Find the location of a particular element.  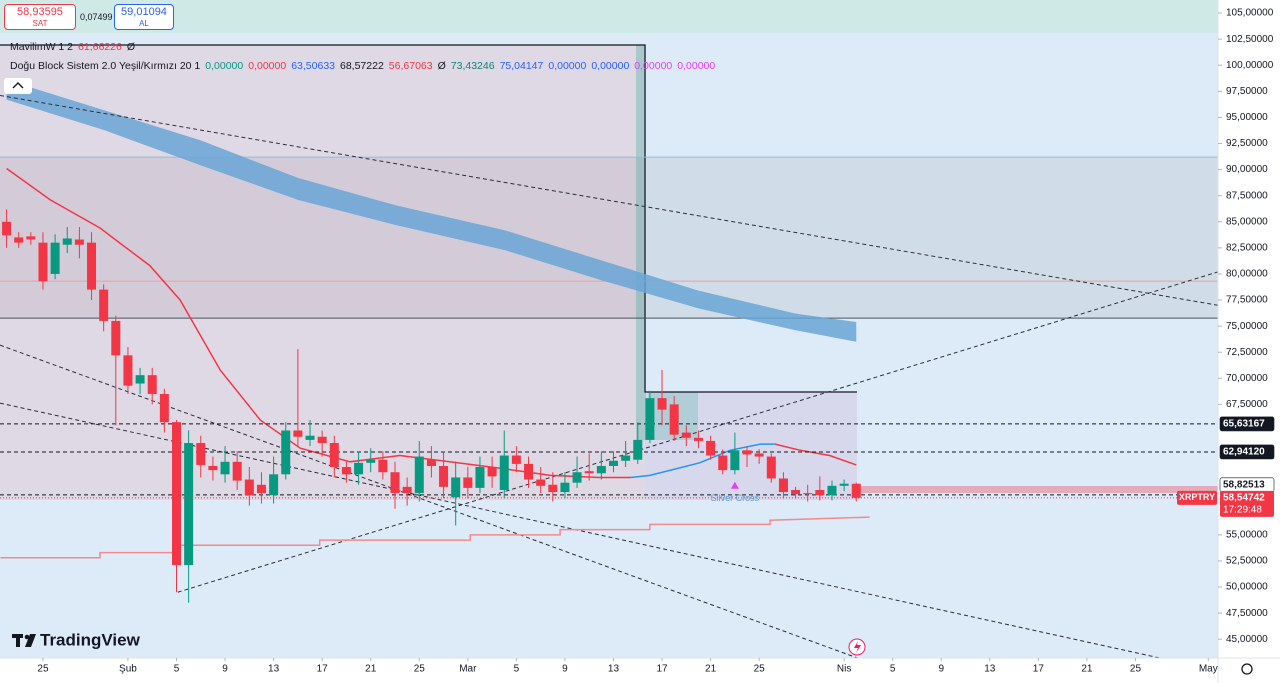

price-label: 65,63167 is located at coordinates (1244, 424).